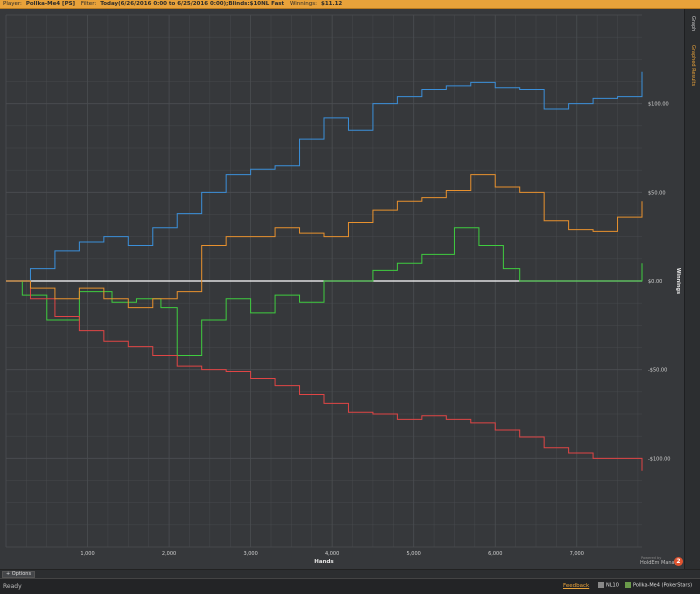  Describe the element at coordinates (495, 554) in the screenshot. I see `x-tick-label: 6,000` at that location.